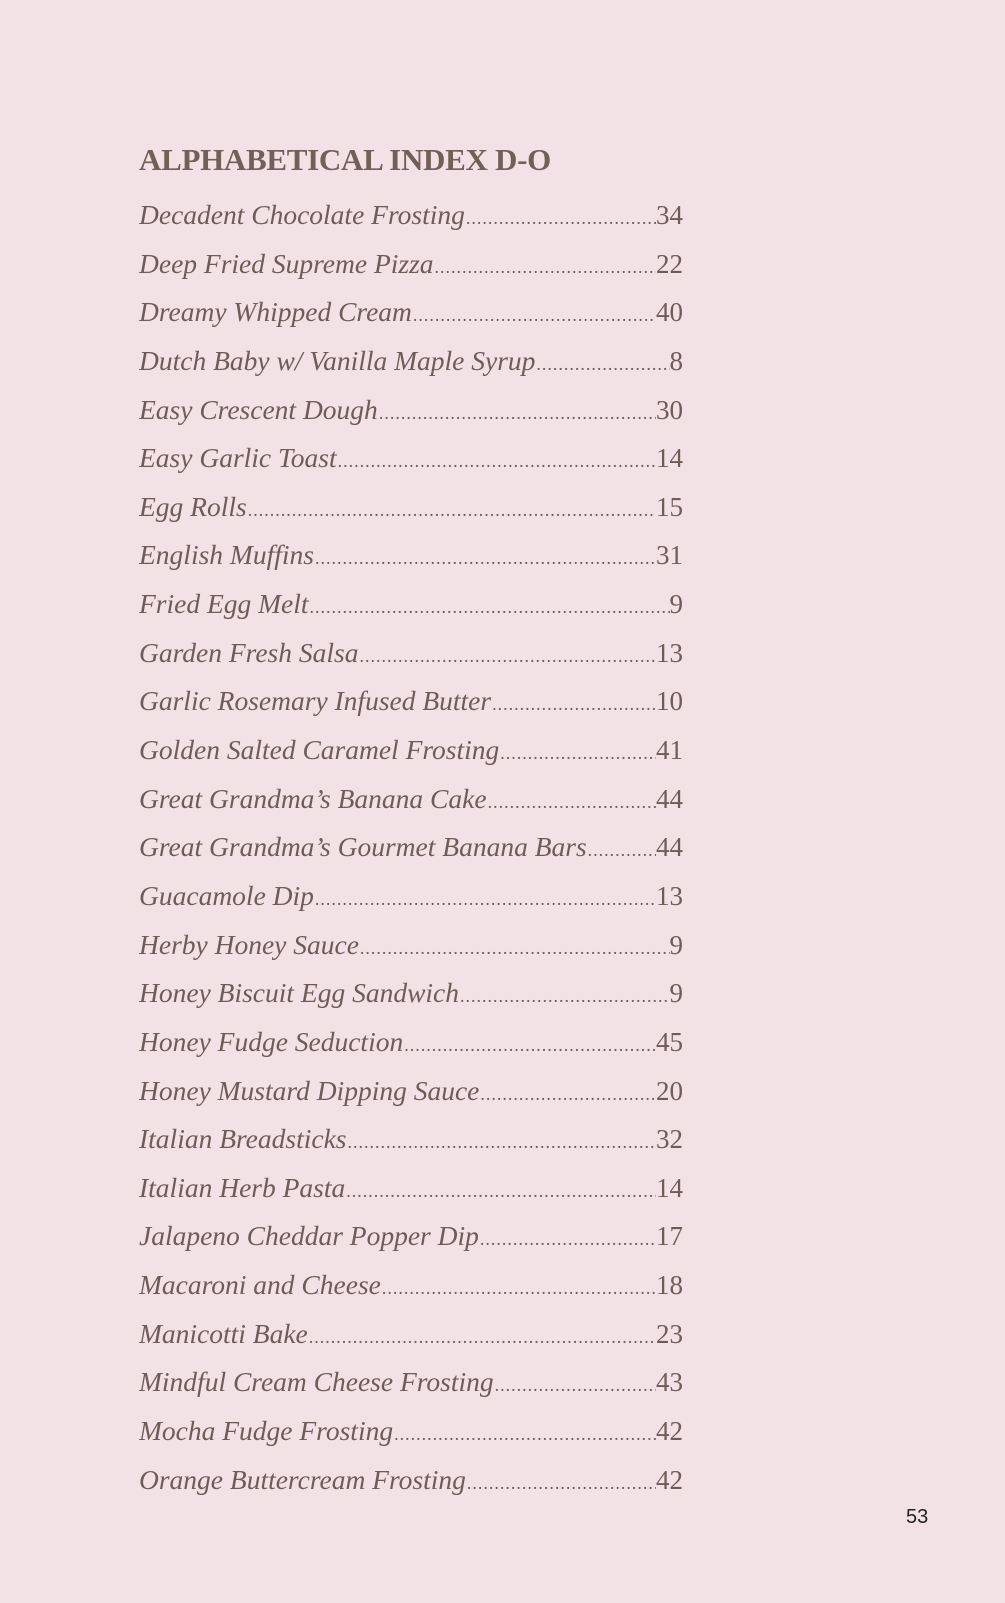  What do you see at coordinates (260, 1285) in the screenshot?
I see `entry-name: Macaroni and Cheese` at bounding box center [260, 1285].